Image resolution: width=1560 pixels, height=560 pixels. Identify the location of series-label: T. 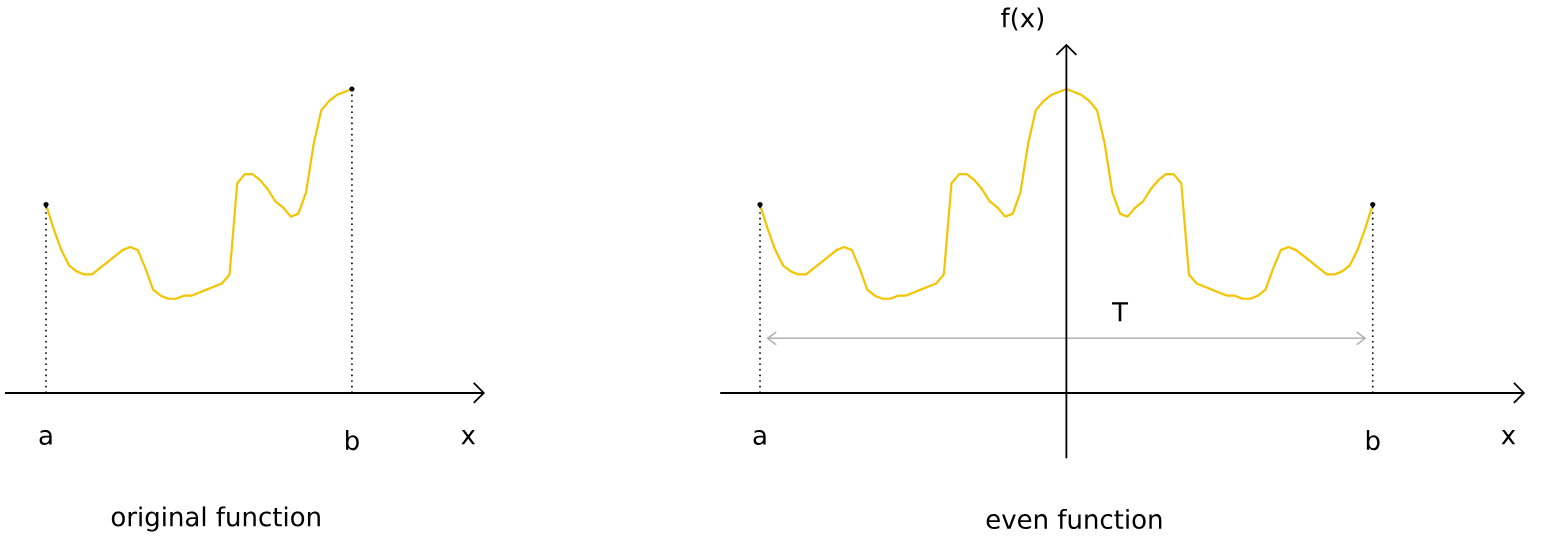
(1120, 312).